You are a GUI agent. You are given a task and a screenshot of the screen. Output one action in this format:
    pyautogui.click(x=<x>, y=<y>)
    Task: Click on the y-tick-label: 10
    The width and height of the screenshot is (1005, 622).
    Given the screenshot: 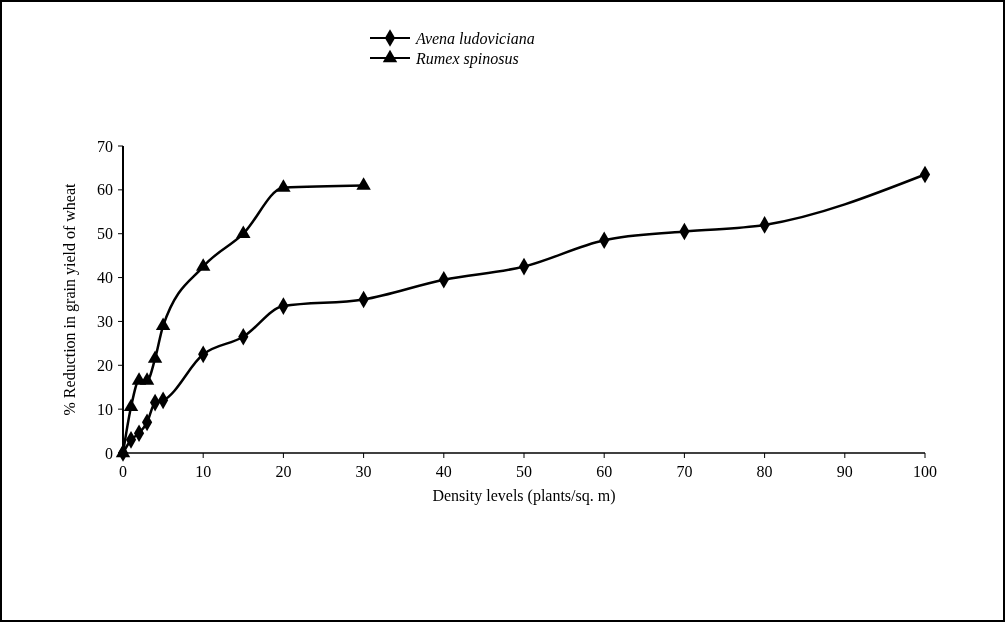 What is the action you would take?
    pyautogui.click(x=105, y=409)
    